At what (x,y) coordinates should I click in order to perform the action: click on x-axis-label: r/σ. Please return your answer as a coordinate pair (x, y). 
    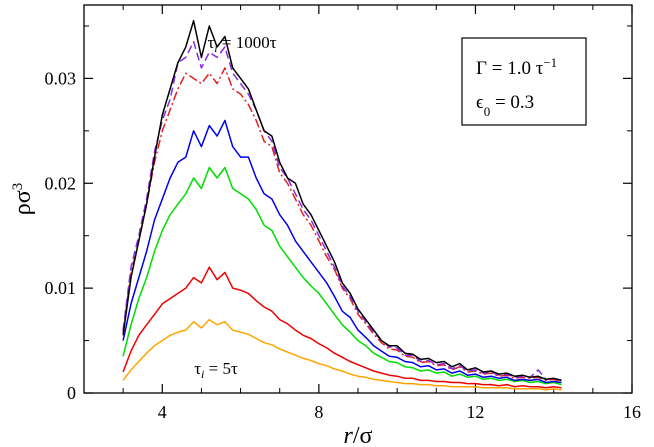
    Looking at the image, I should click on (358, 435).